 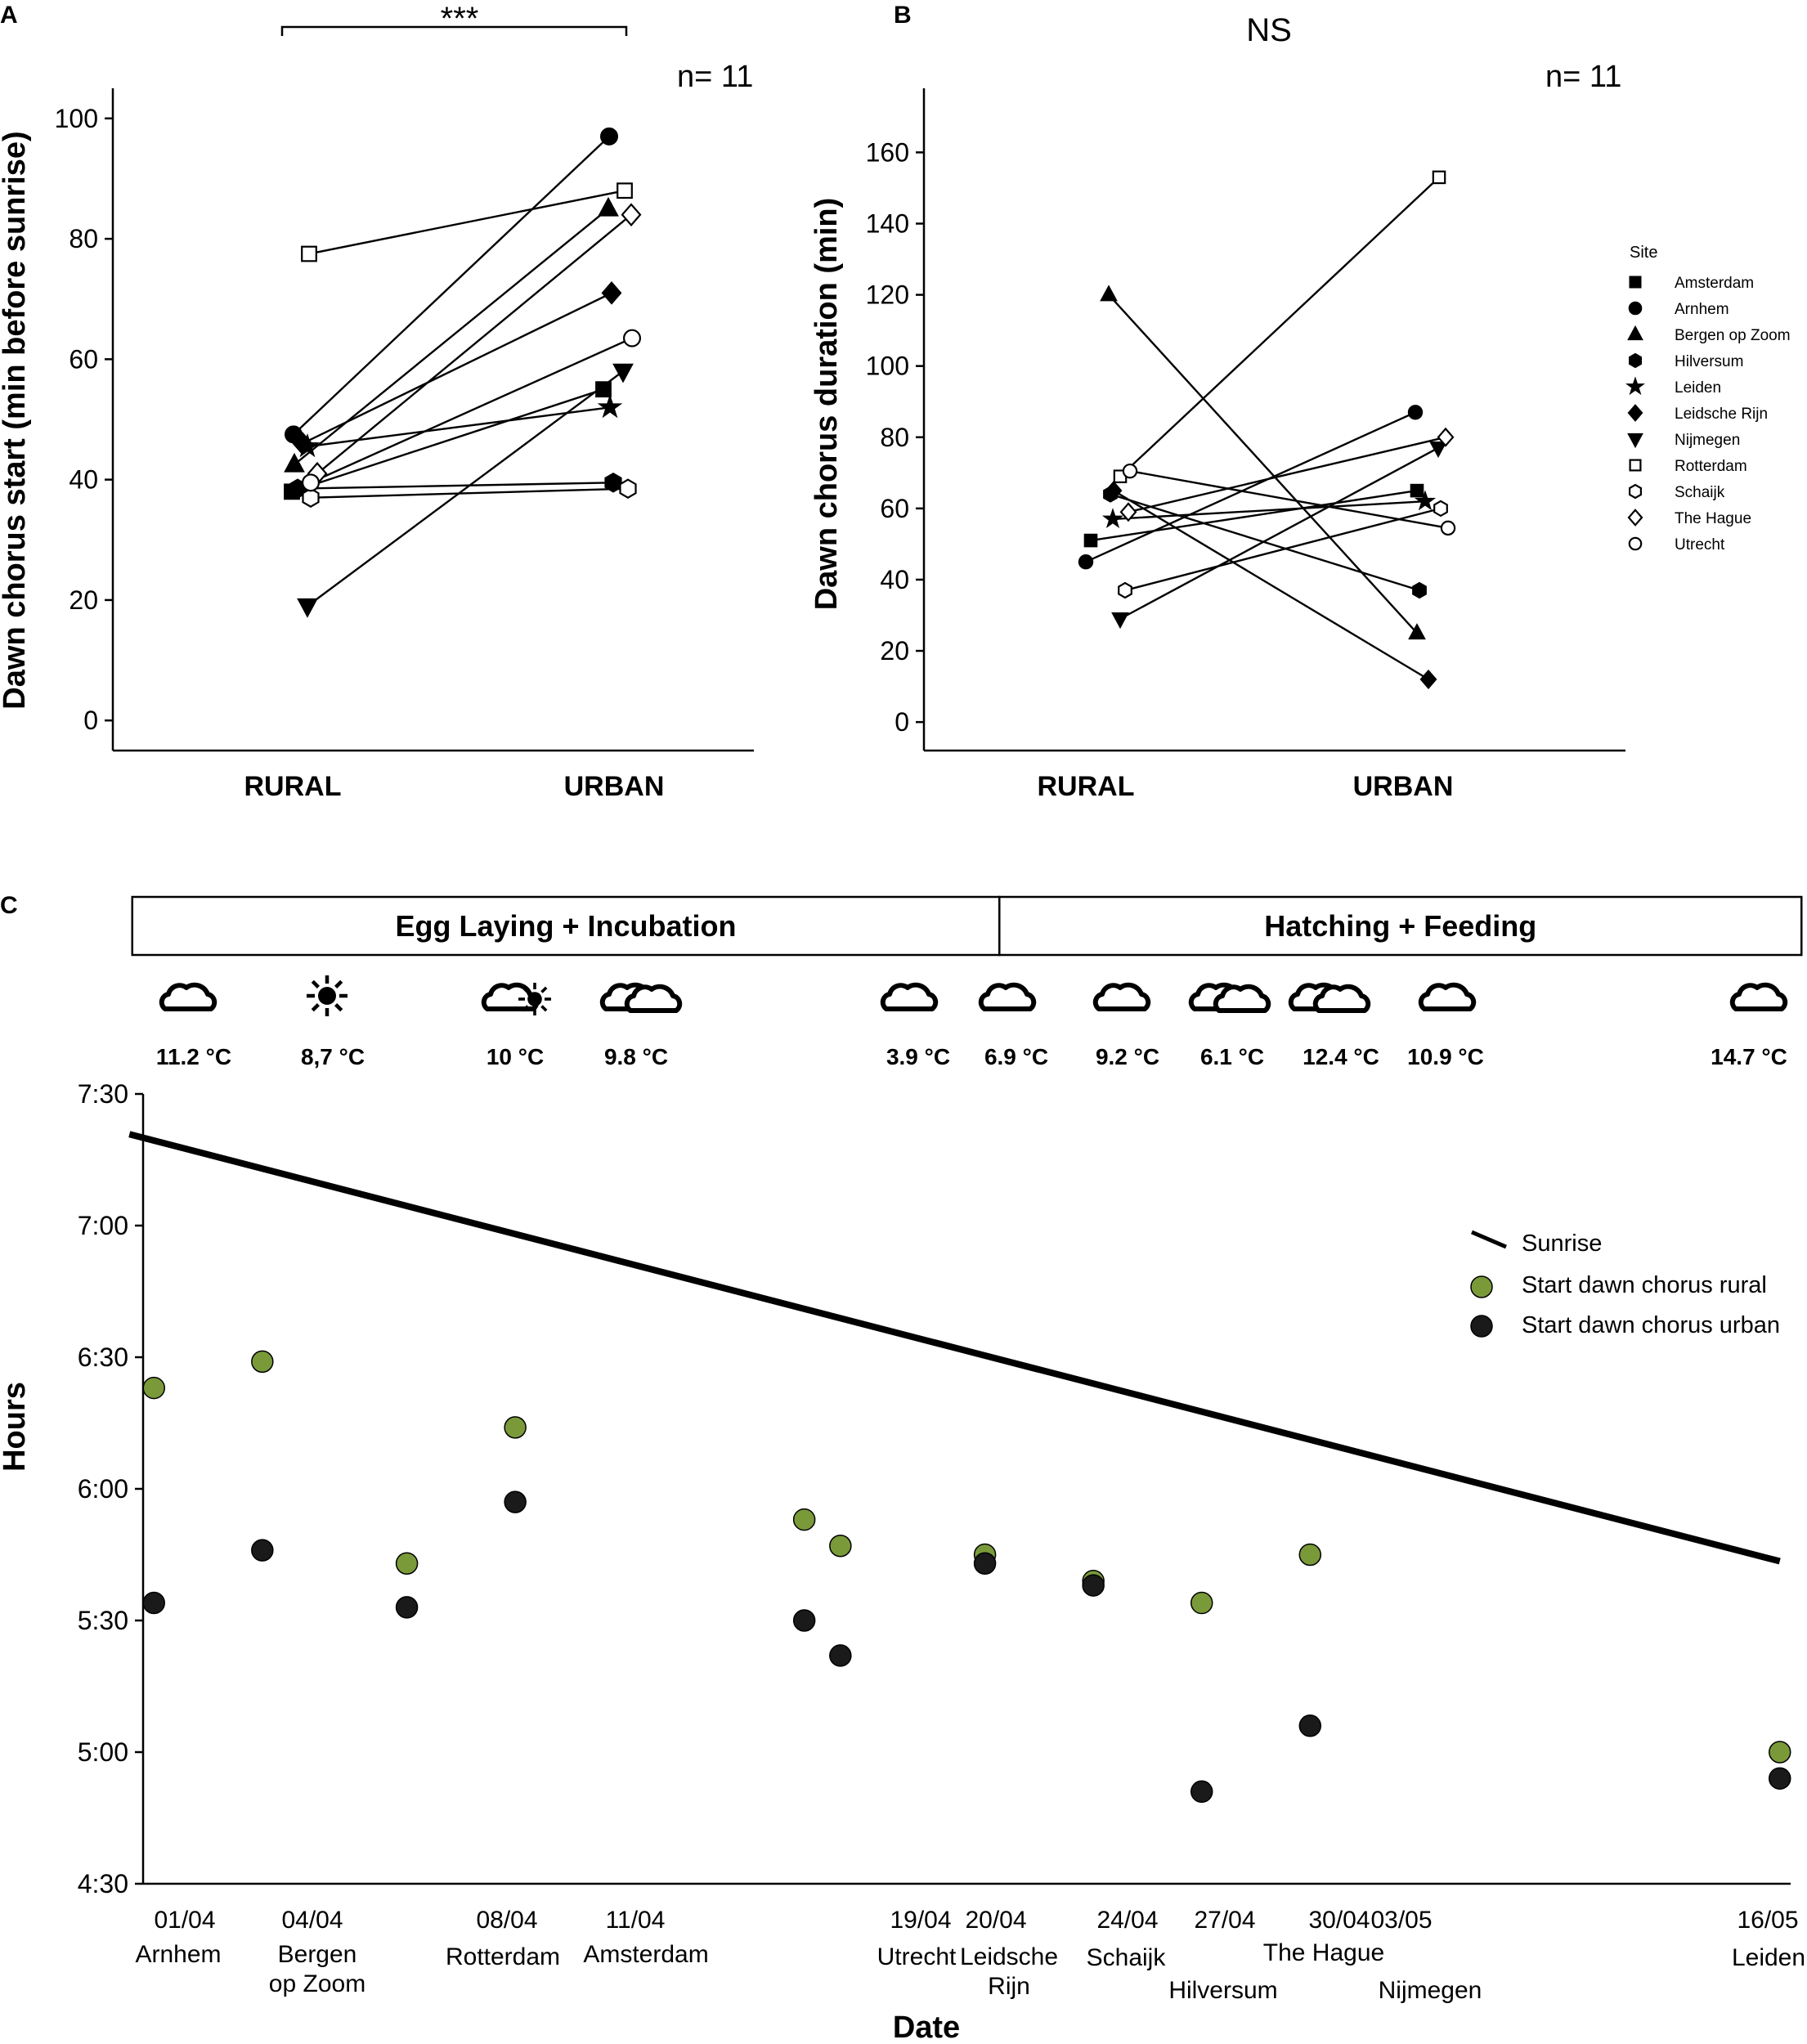 What do you see at coordinates (608, 136) in the screenshot?
I see `a-marker-arnhem-urban` at bounding box center [608, 136].